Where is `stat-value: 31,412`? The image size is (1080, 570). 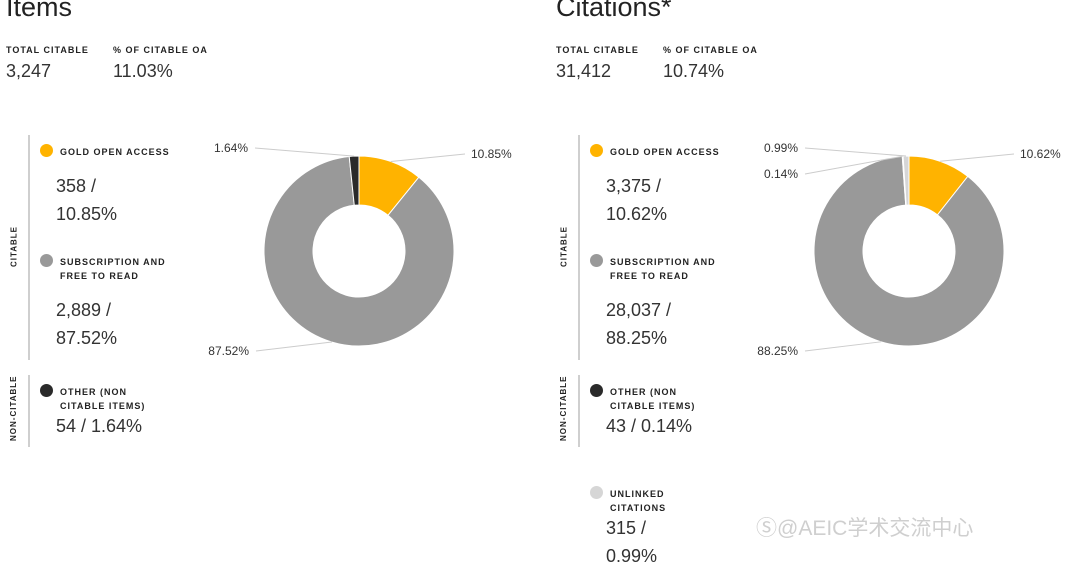 stat-value: 31,412 is located at coordinates (584, 71).